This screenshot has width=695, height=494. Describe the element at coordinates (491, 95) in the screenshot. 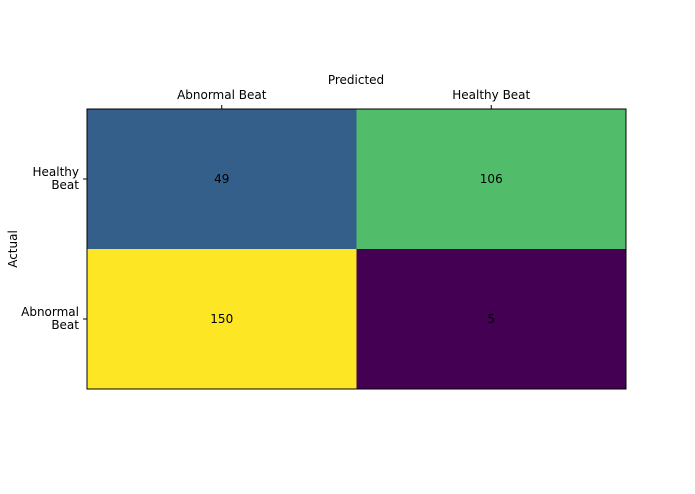

I see `x-tick-label: Healthy Beat` at that location.